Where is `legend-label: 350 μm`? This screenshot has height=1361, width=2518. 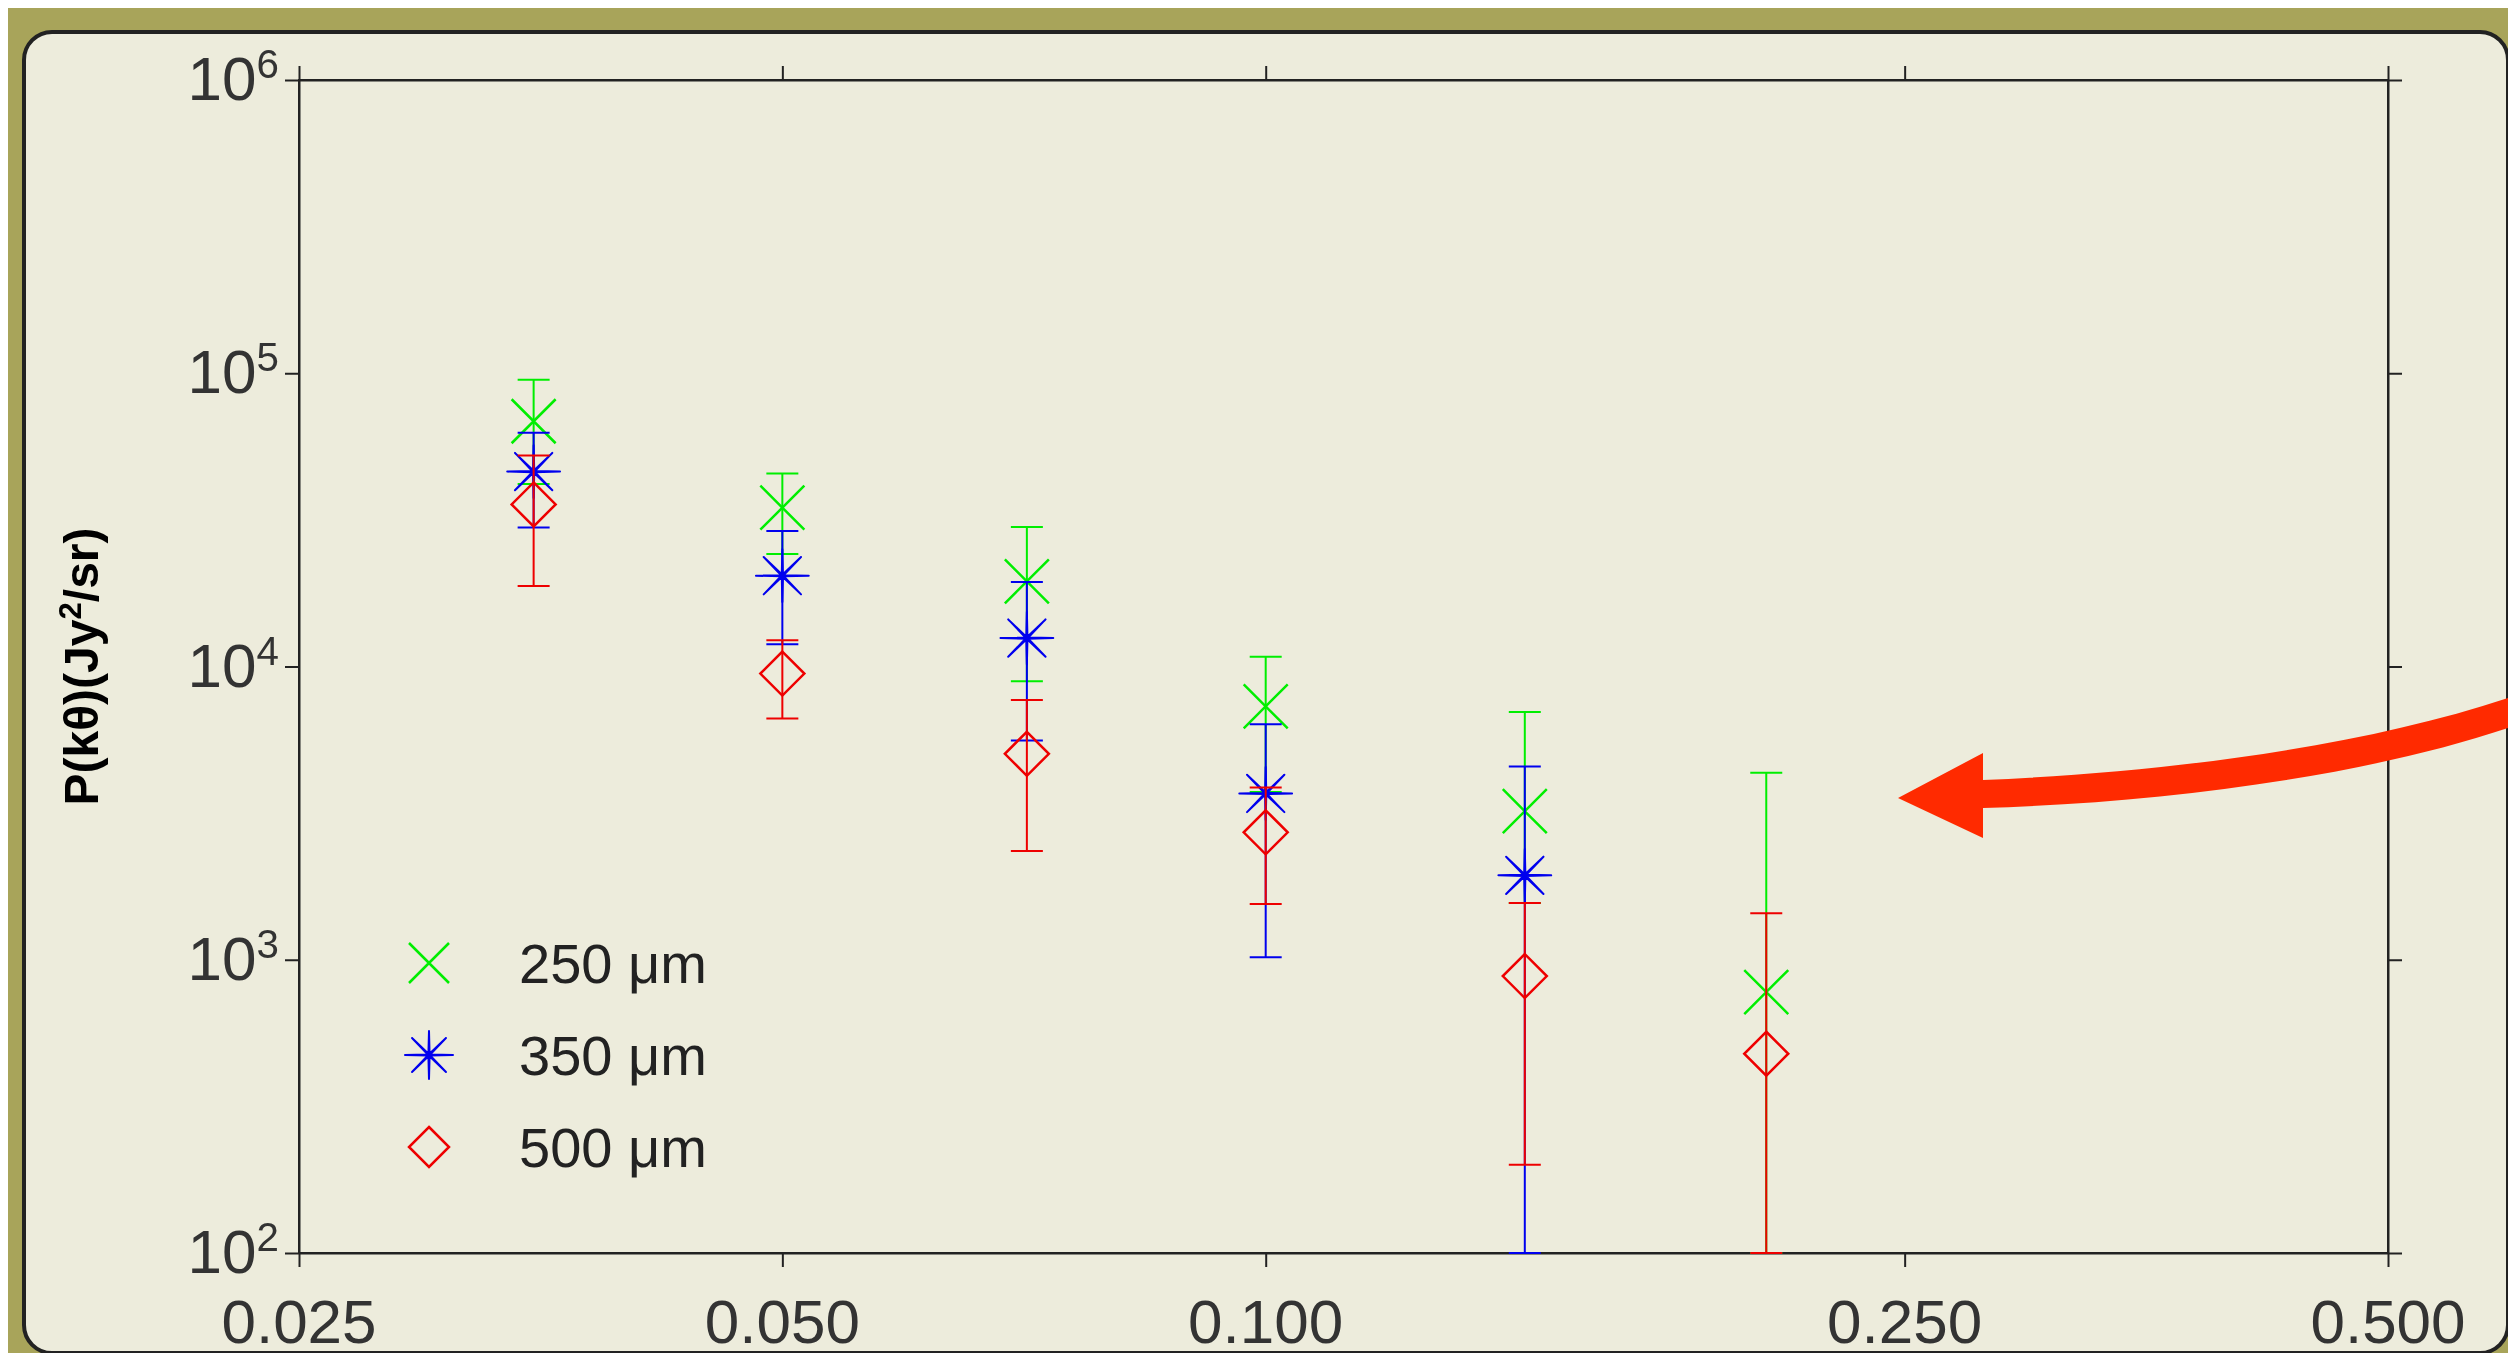 legend-label: 350 μm is located at coordinates (613, 1055).